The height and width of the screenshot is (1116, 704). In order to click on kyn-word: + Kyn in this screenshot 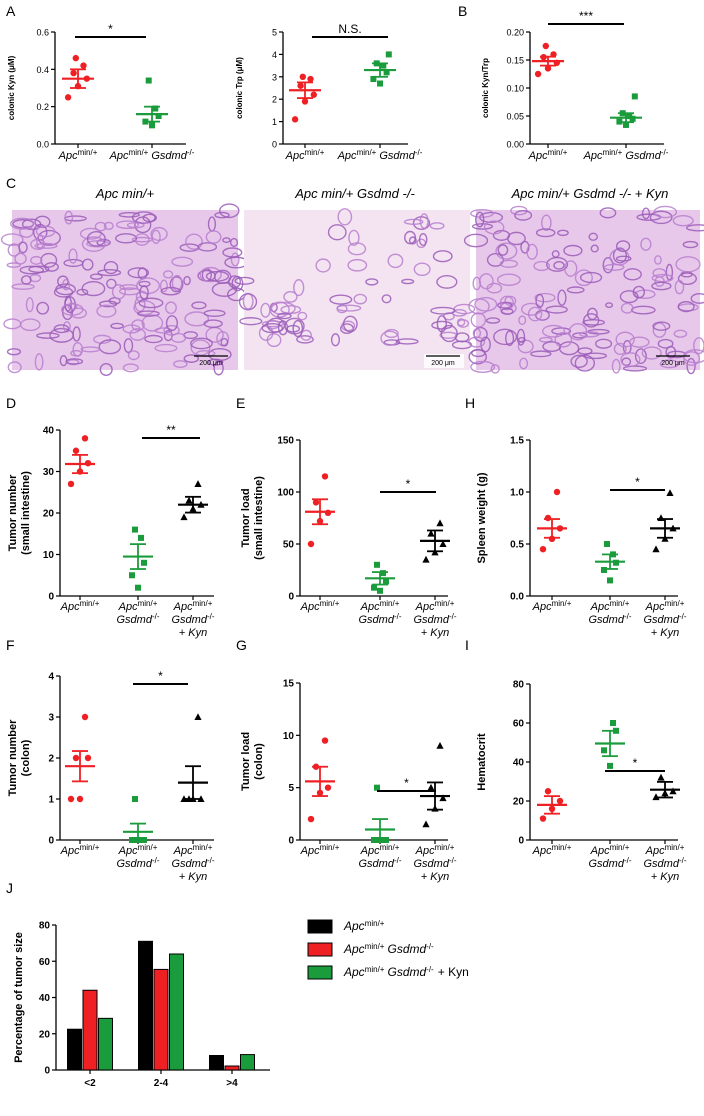, I will do `click(453, 972)`.